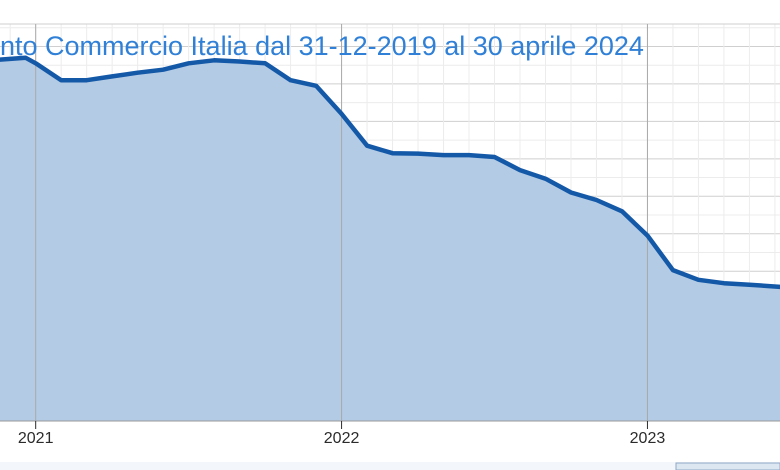 The height and width of the screenshot is (470, 780). I want to click on x-axis-ticks: 2021 2022 2023, so click(341, 434).